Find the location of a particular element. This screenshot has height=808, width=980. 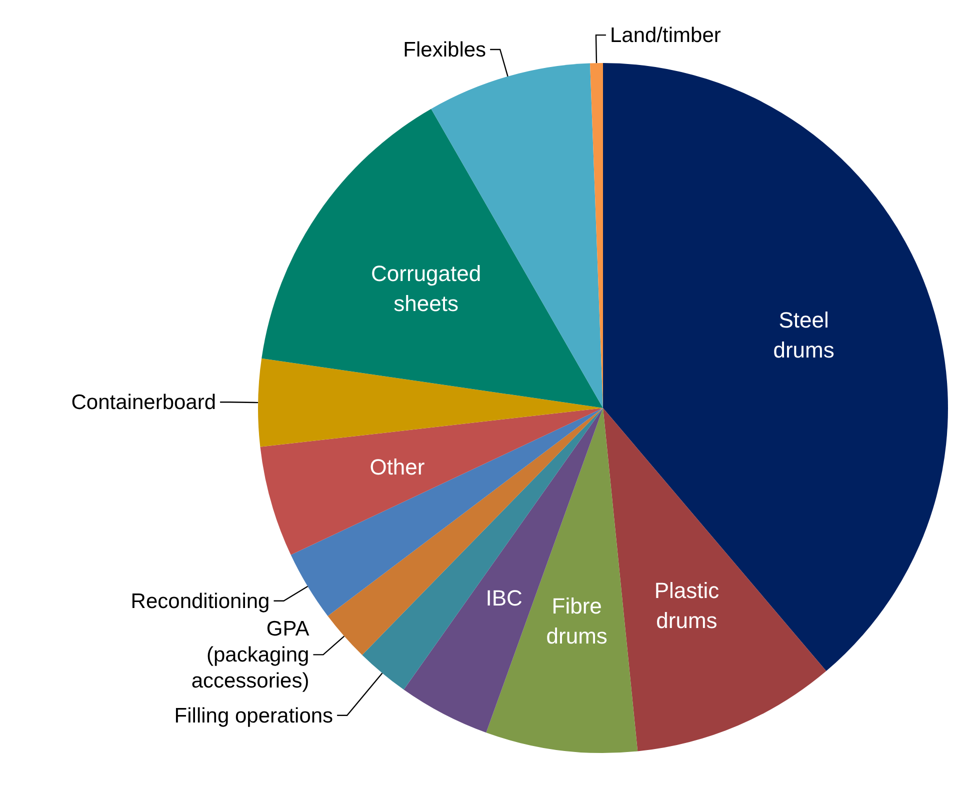

slice-label: Land/timber is located at coordinates (665, 36).